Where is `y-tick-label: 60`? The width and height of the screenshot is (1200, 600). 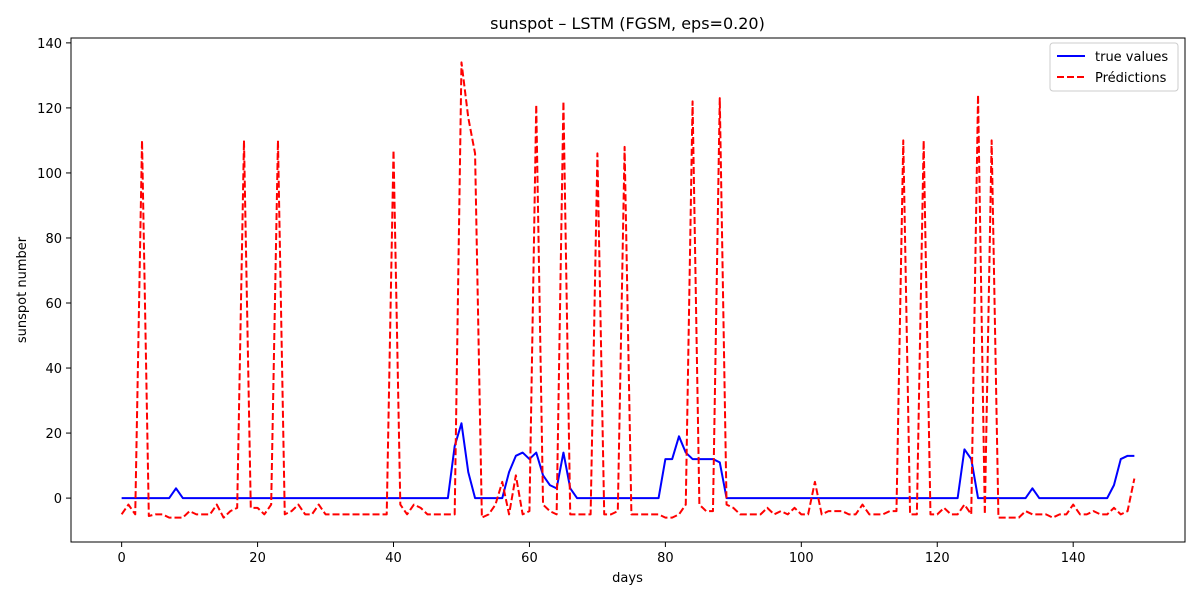 y-tick-label: 60 is located at coordinates (53, 304).